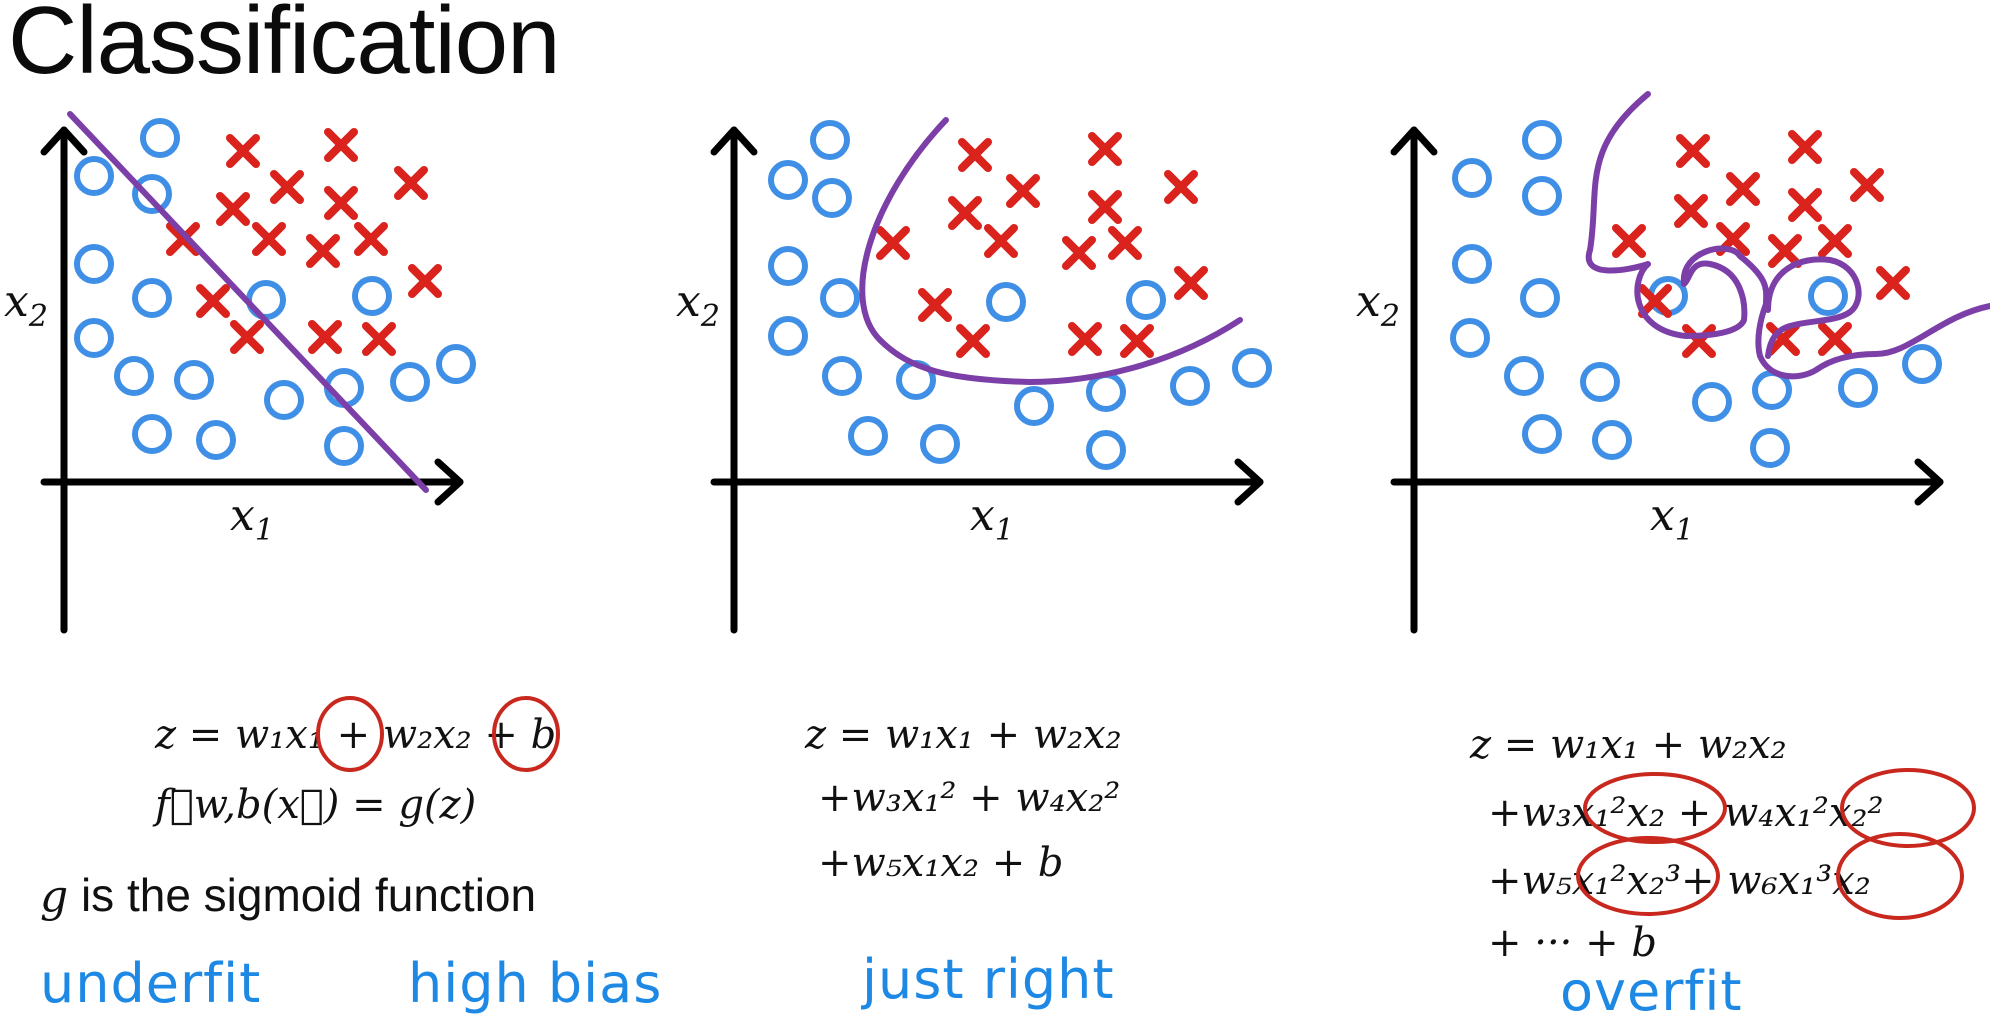 This screenshot has height=1030, width=1990. I want to click on decision-boundary-curve-pocket, so click(1813, 307).